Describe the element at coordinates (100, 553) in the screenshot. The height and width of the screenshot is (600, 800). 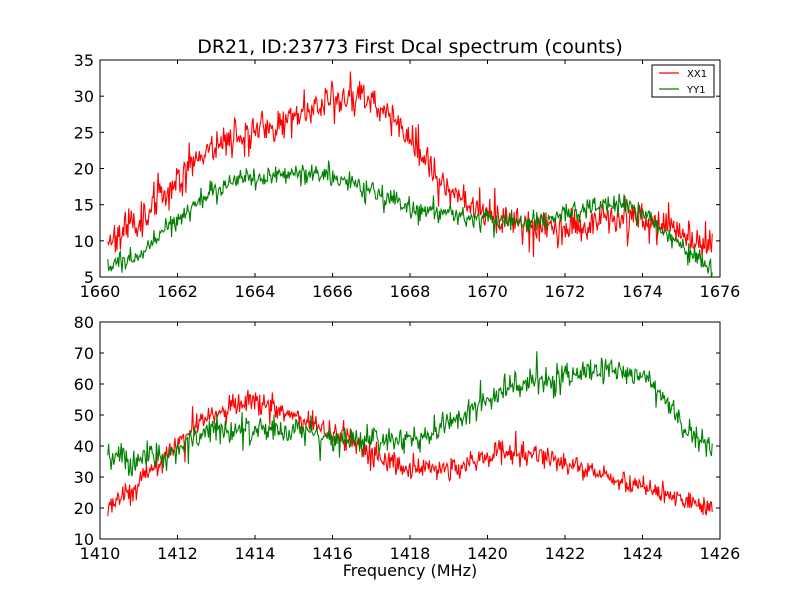
I see `x-tick-label: 1410` at that location.